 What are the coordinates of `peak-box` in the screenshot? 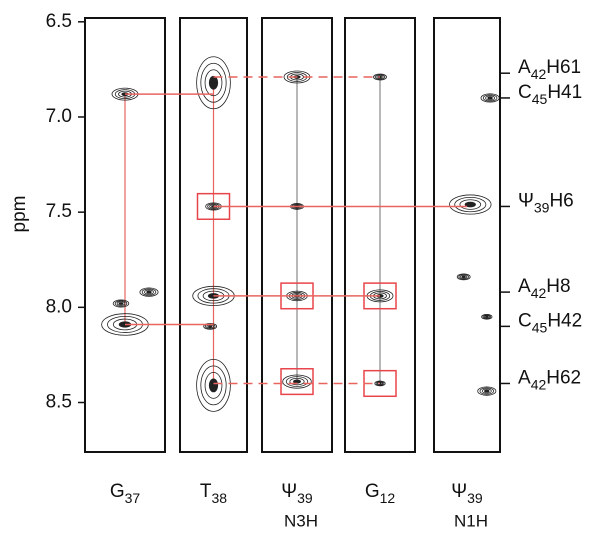 It's located at (297, 382).